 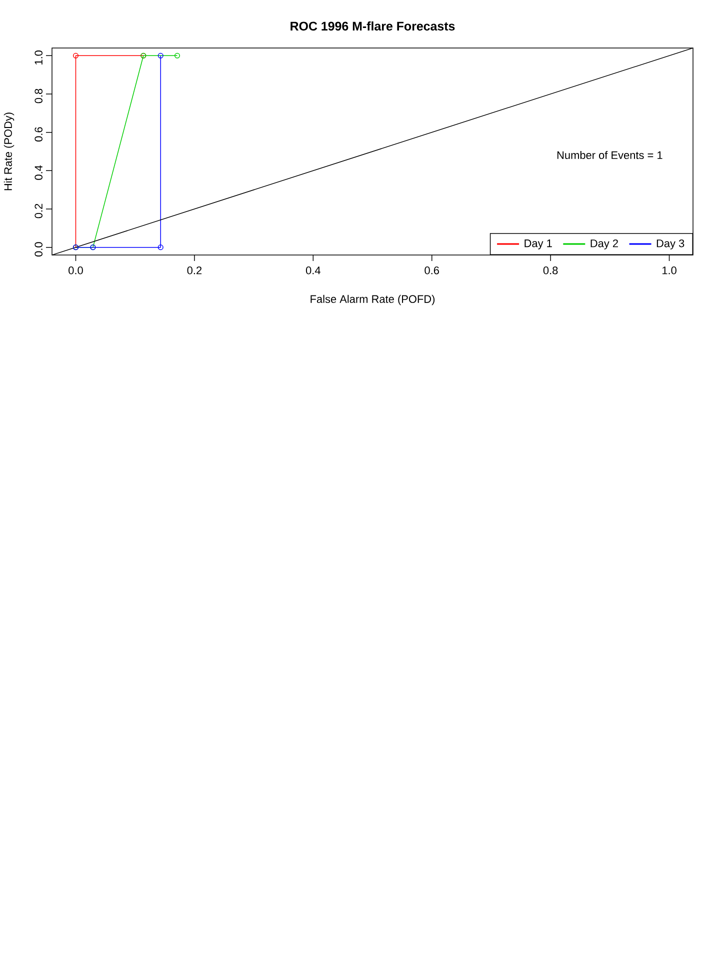 What do you see at coordinates (372, 300) in the screenshot?
I see `x-axis-title: False Alarm Rate (POFD)` at bounding box center [372, 300].